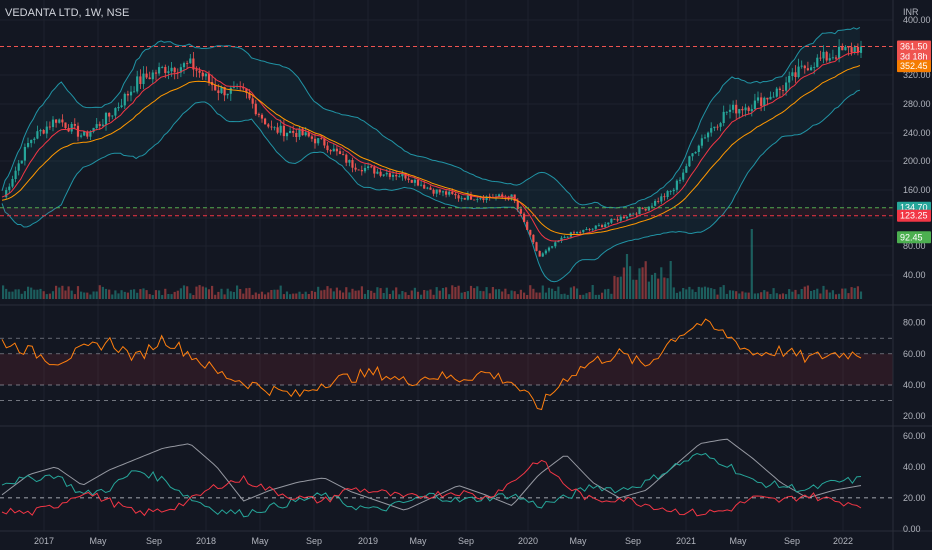  What do you see at coordinates (914, 482) in the screenshot?
I see `dmi-axis: 60.00 40.00 20.00 0.00` at bounding box center [914, 482].